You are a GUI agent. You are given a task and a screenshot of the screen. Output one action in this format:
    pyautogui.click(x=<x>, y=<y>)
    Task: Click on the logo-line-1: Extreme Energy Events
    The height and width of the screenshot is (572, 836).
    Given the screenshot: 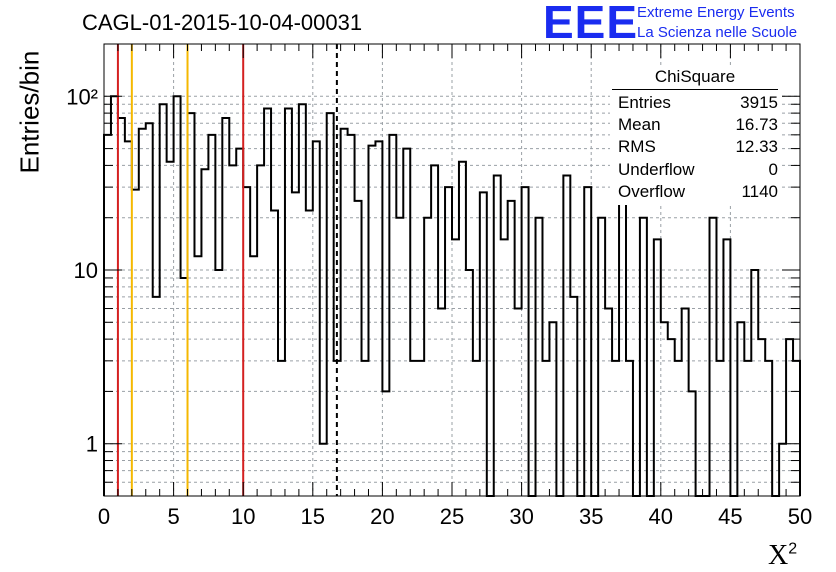 What is the action you would take?
    pyautogui.click(x=716, y=12)
    